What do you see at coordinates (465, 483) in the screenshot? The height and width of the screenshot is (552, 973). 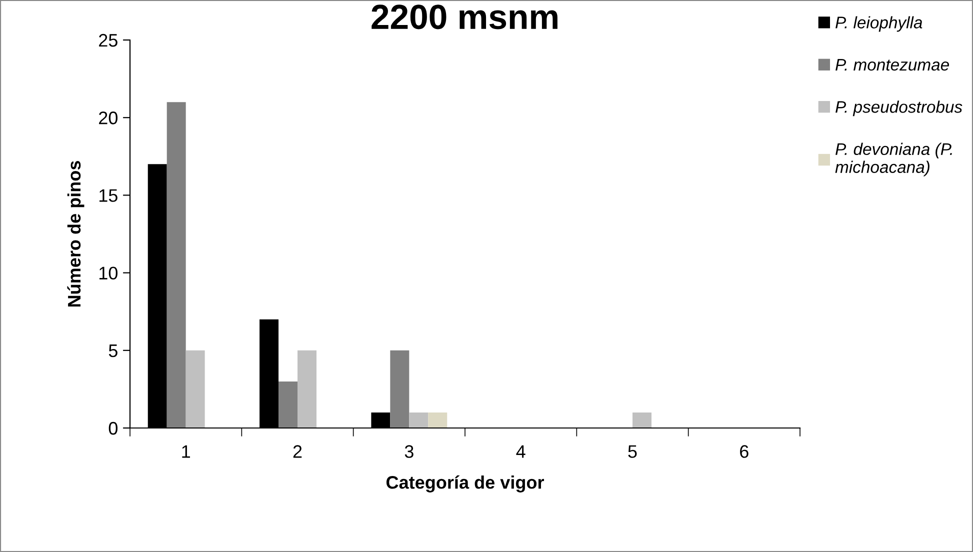 I see `x-axis-title: Categoría de vigor` at bounding box center [465, 483].